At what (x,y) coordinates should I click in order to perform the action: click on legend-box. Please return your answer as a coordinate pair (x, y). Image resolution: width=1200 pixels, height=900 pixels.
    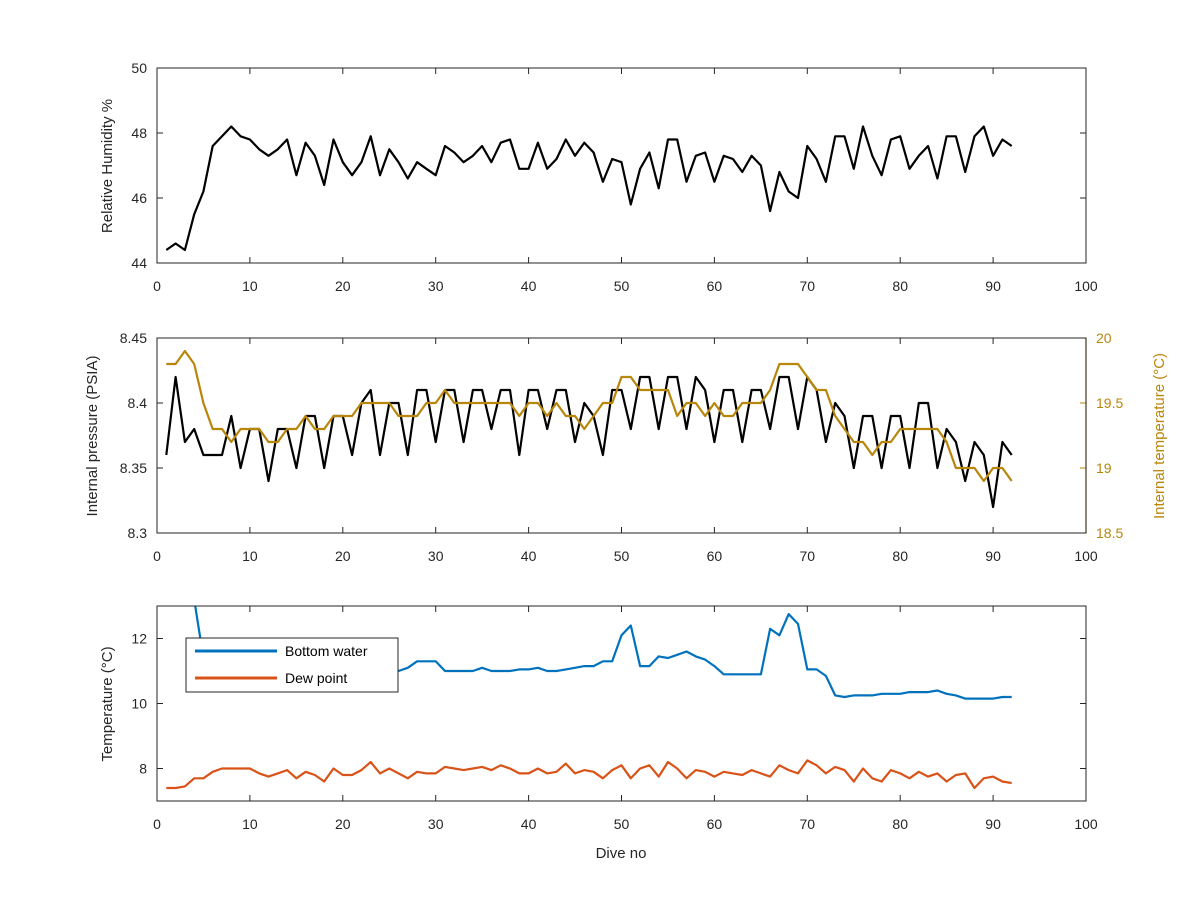
    Looking at the image, I should click on (292, 665).